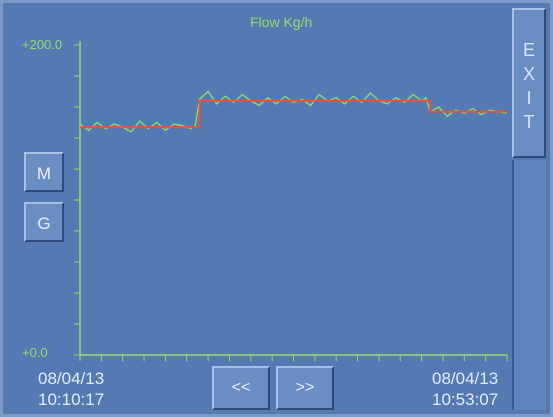  Describe the element at coordinates (44, 222) in the screenshot. I see `g-button: G` at that location.